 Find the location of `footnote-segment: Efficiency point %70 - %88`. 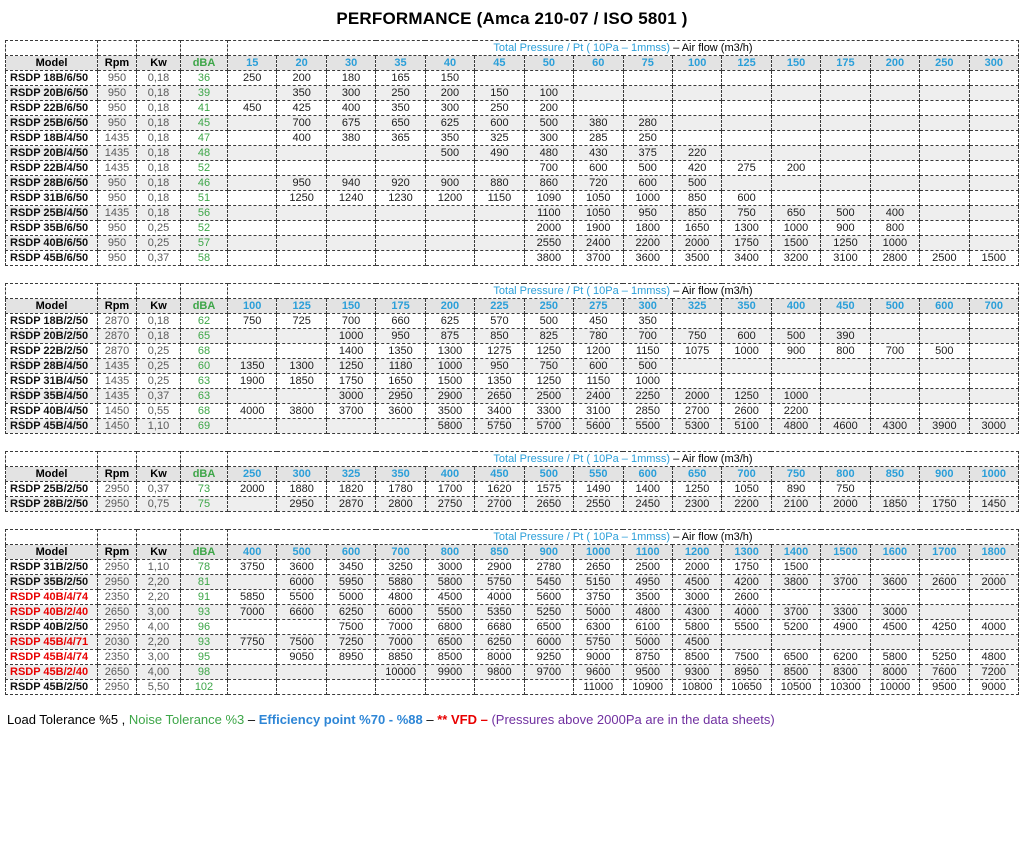

footnote-segment: Efficiency point %70 - %88 is located at coordinates (340, 719).